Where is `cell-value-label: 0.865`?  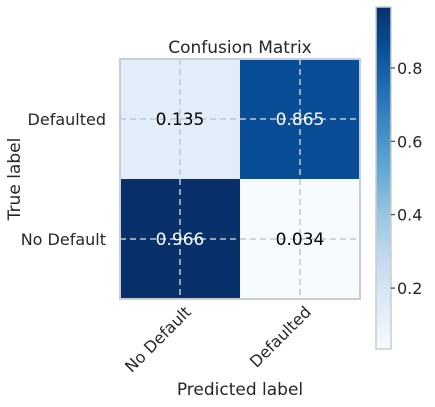 cell-value-label: 0.865 is located at coordinates (300, 120).